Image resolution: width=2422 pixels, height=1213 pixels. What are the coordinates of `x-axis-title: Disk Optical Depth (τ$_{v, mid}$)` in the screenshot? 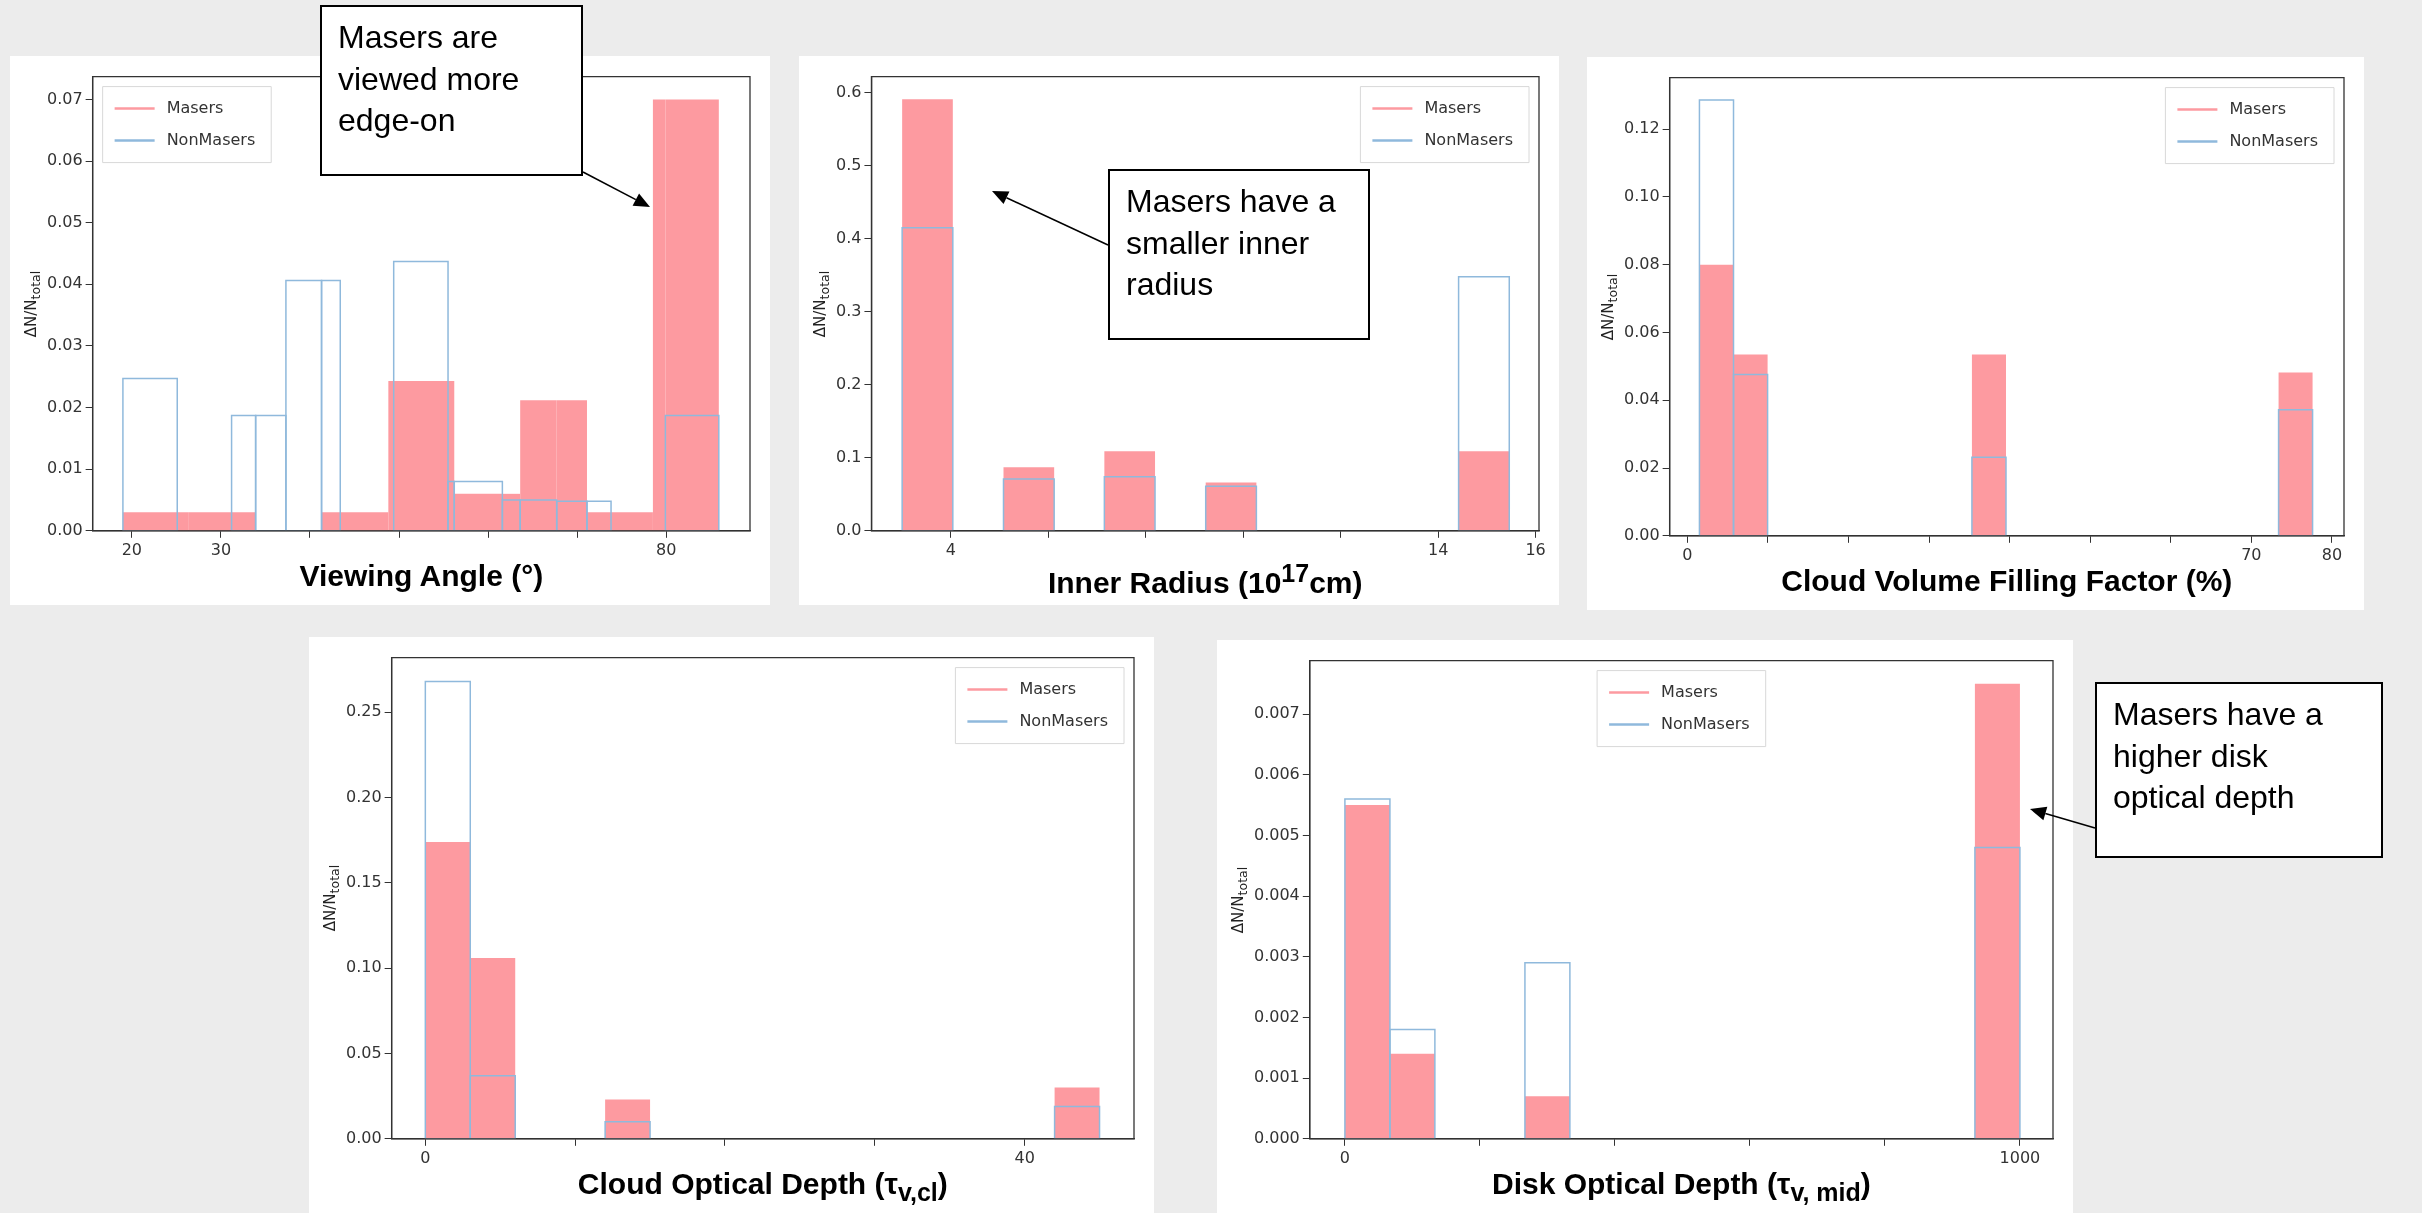 It's located at (1681, 1186).